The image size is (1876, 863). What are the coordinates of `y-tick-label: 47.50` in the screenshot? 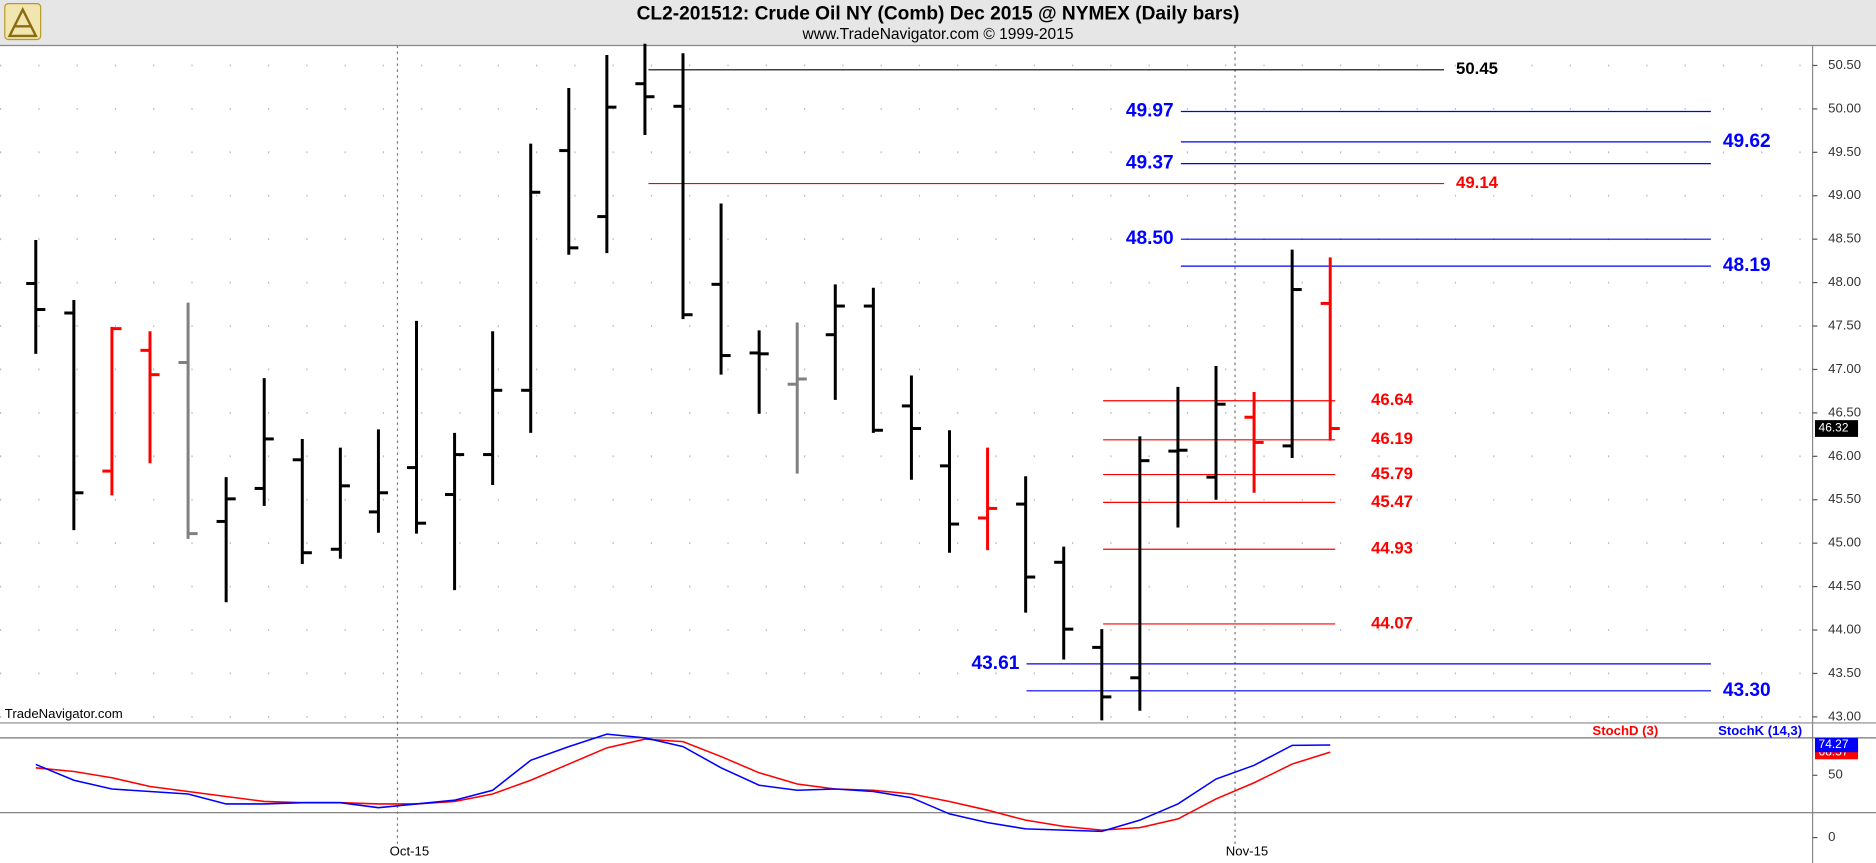 It's located at (1844, 324).